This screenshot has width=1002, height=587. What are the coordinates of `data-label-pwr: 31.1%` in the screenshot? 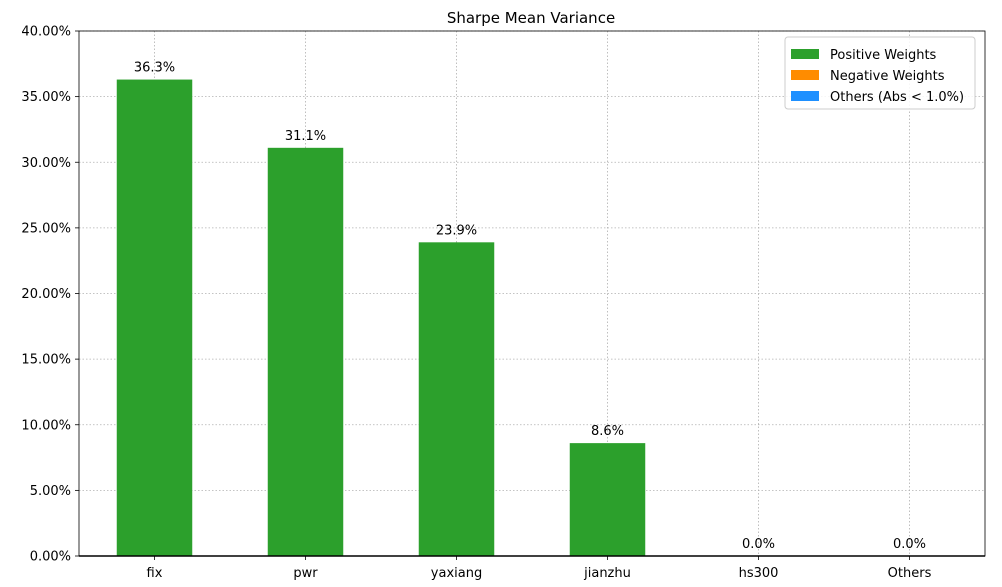 It's located at (305, 136).